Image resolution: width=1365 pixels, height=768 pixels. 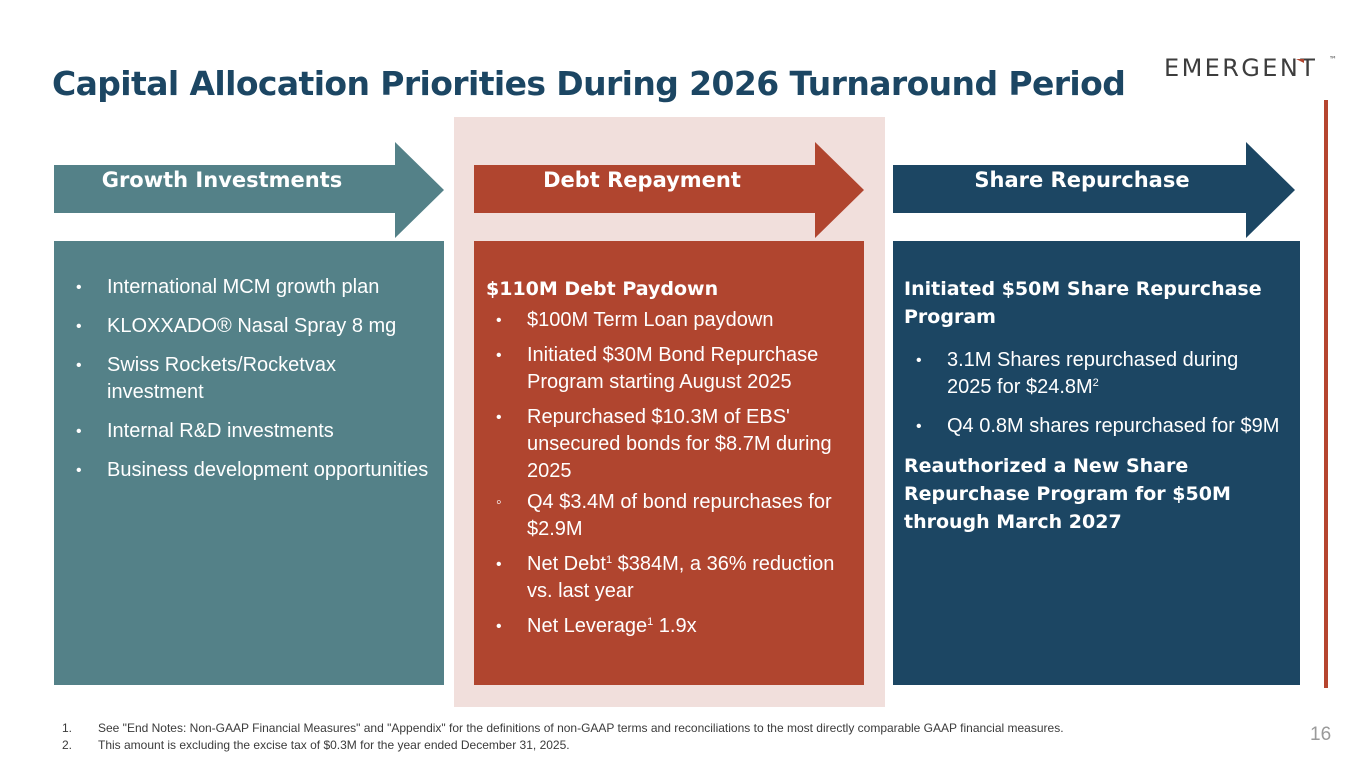 I want to click on growth-investments-arrow: Growth Investments, so click(x=249, y=190).